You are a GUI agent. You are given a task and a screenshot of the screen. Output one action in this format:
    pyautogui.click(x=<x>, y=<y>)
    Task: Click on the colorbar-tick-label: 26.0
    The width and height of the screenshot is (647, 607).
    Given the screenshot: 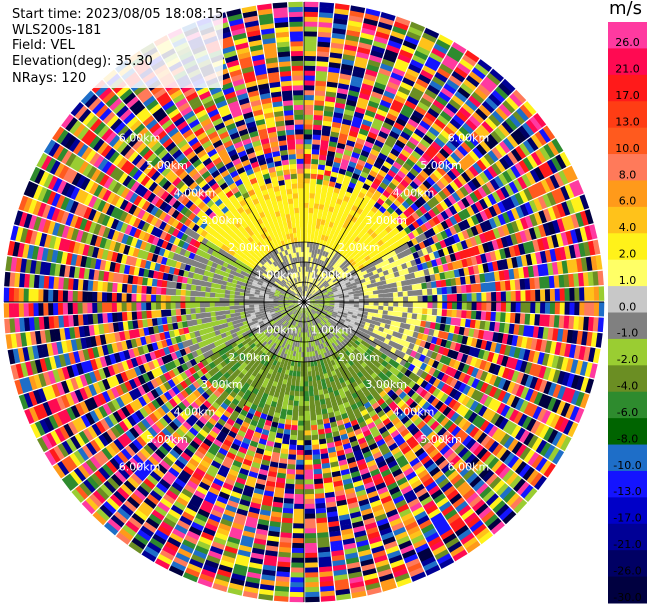 What is the action you would take?
    pyautogui.click(x=627, y=42)
    